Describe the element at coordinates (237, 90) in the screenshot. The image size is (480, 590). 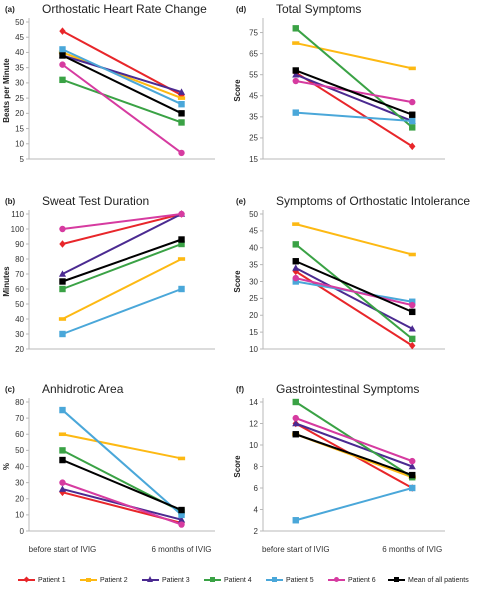
I see `y-axis-title: Score` at that location.